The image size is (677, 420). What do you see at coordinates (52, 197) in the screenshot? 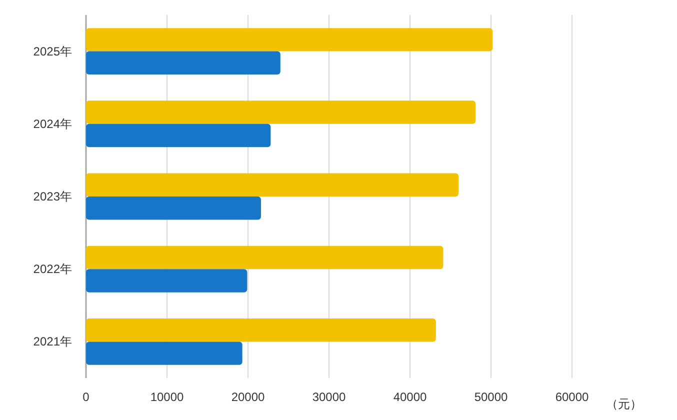
I see `y-tick-label: 2023年` at bounding box center [52, 197].